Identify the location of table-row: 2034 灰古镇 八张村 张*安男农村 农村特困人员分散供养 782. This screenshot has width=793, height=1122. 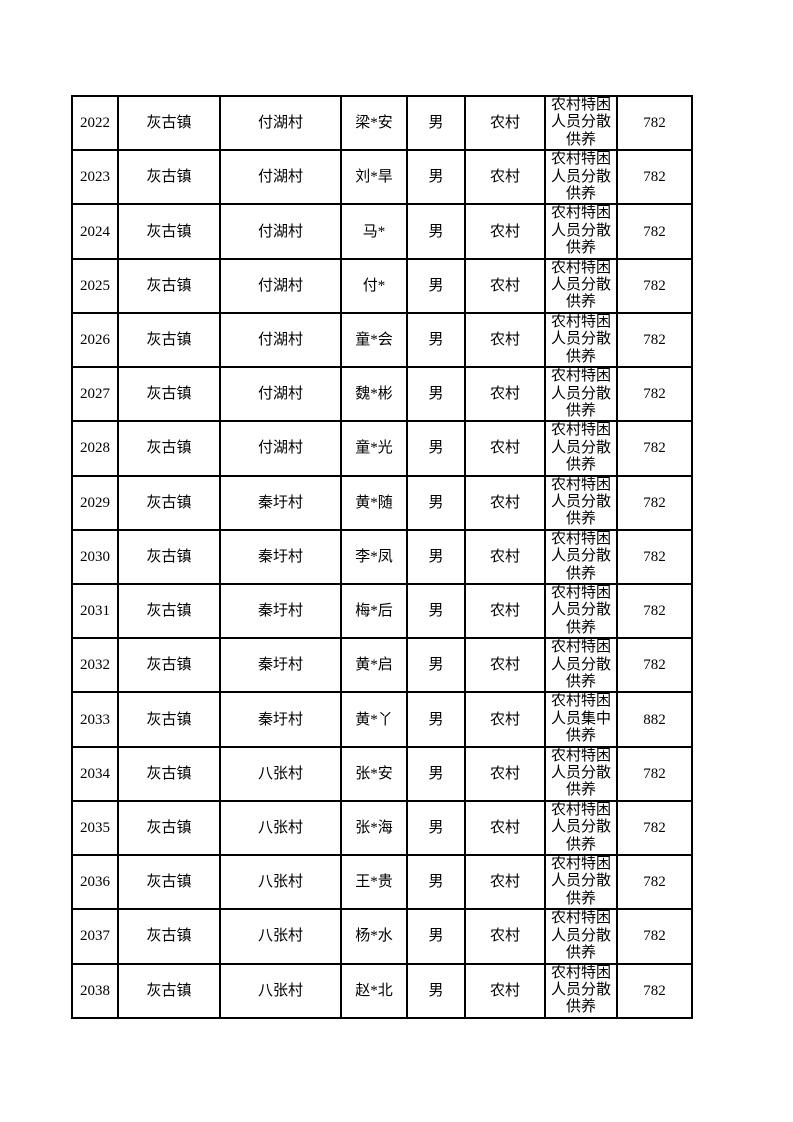
(382, 773).